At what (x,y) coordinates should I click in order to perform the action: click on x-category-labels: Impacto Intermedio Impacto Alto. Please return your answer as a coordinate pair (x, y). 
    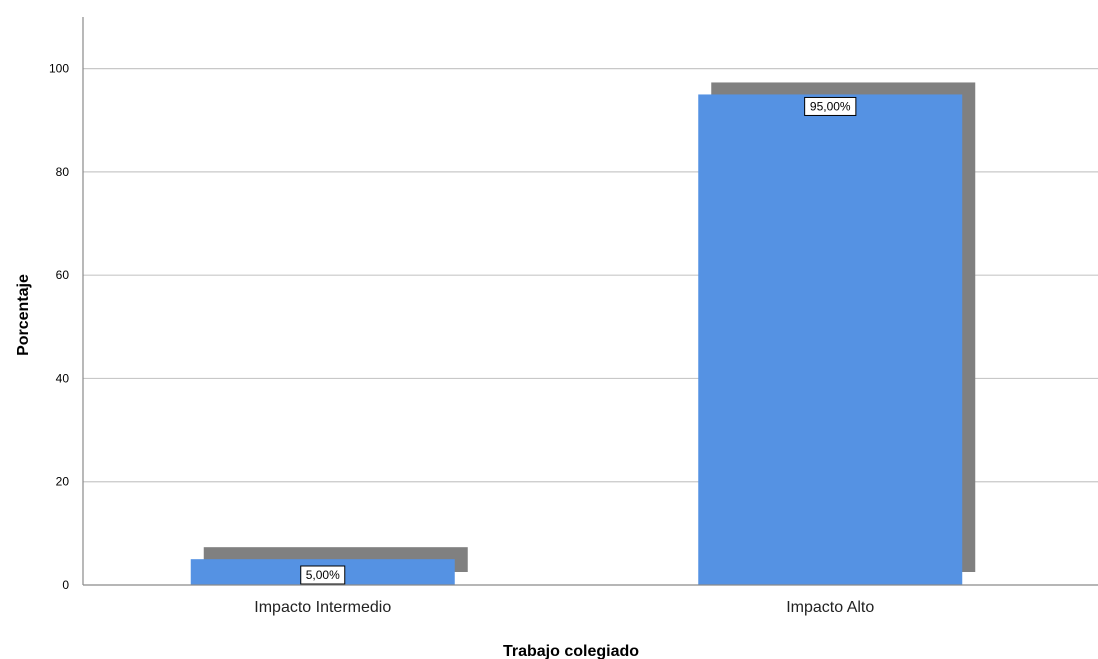
    Looking at the image, I should click on (564, 607).